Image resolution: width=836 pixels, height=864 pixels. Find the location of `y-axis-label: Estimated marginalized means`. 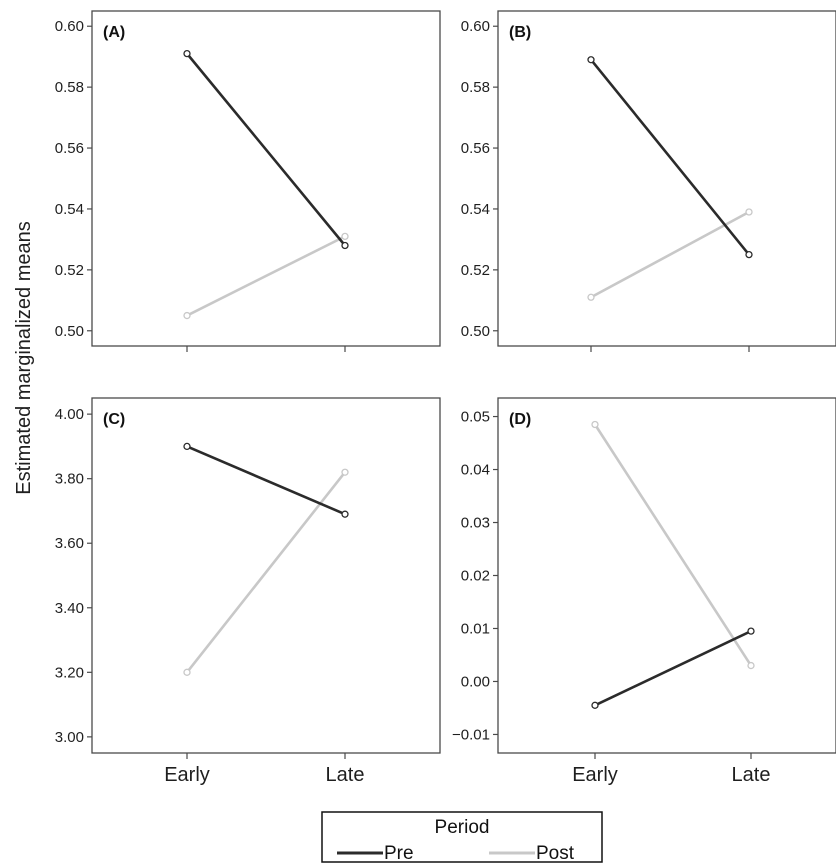

y-axis-label: Estimated marginalized means is located at coordinates (24, 357).